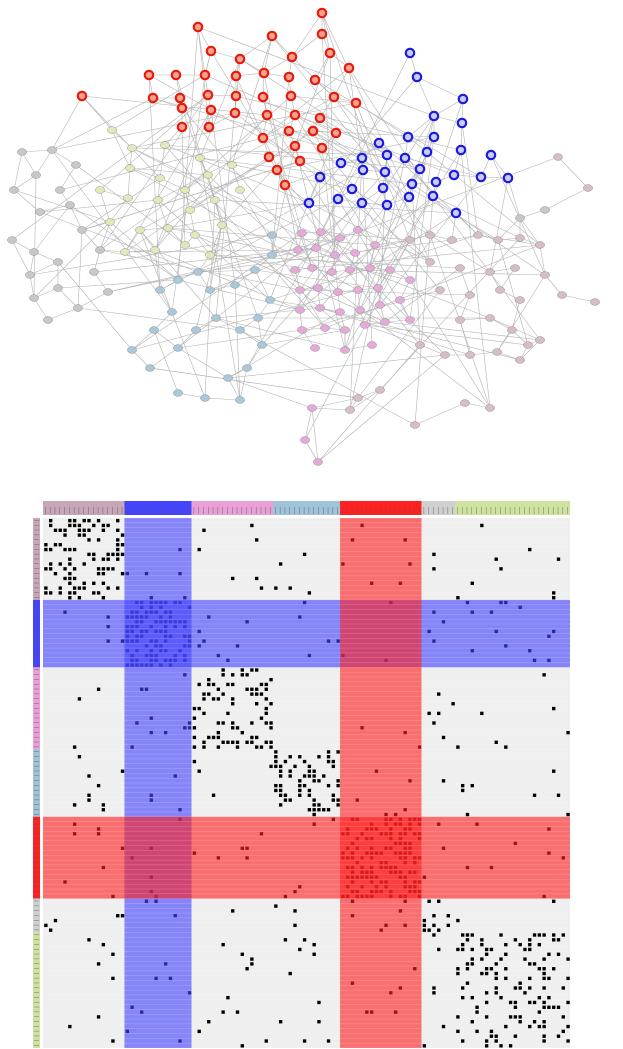 The width and height of the screenshot is (623, 1049). I want to click on matrix-top-color-bar, so click(306, 508).